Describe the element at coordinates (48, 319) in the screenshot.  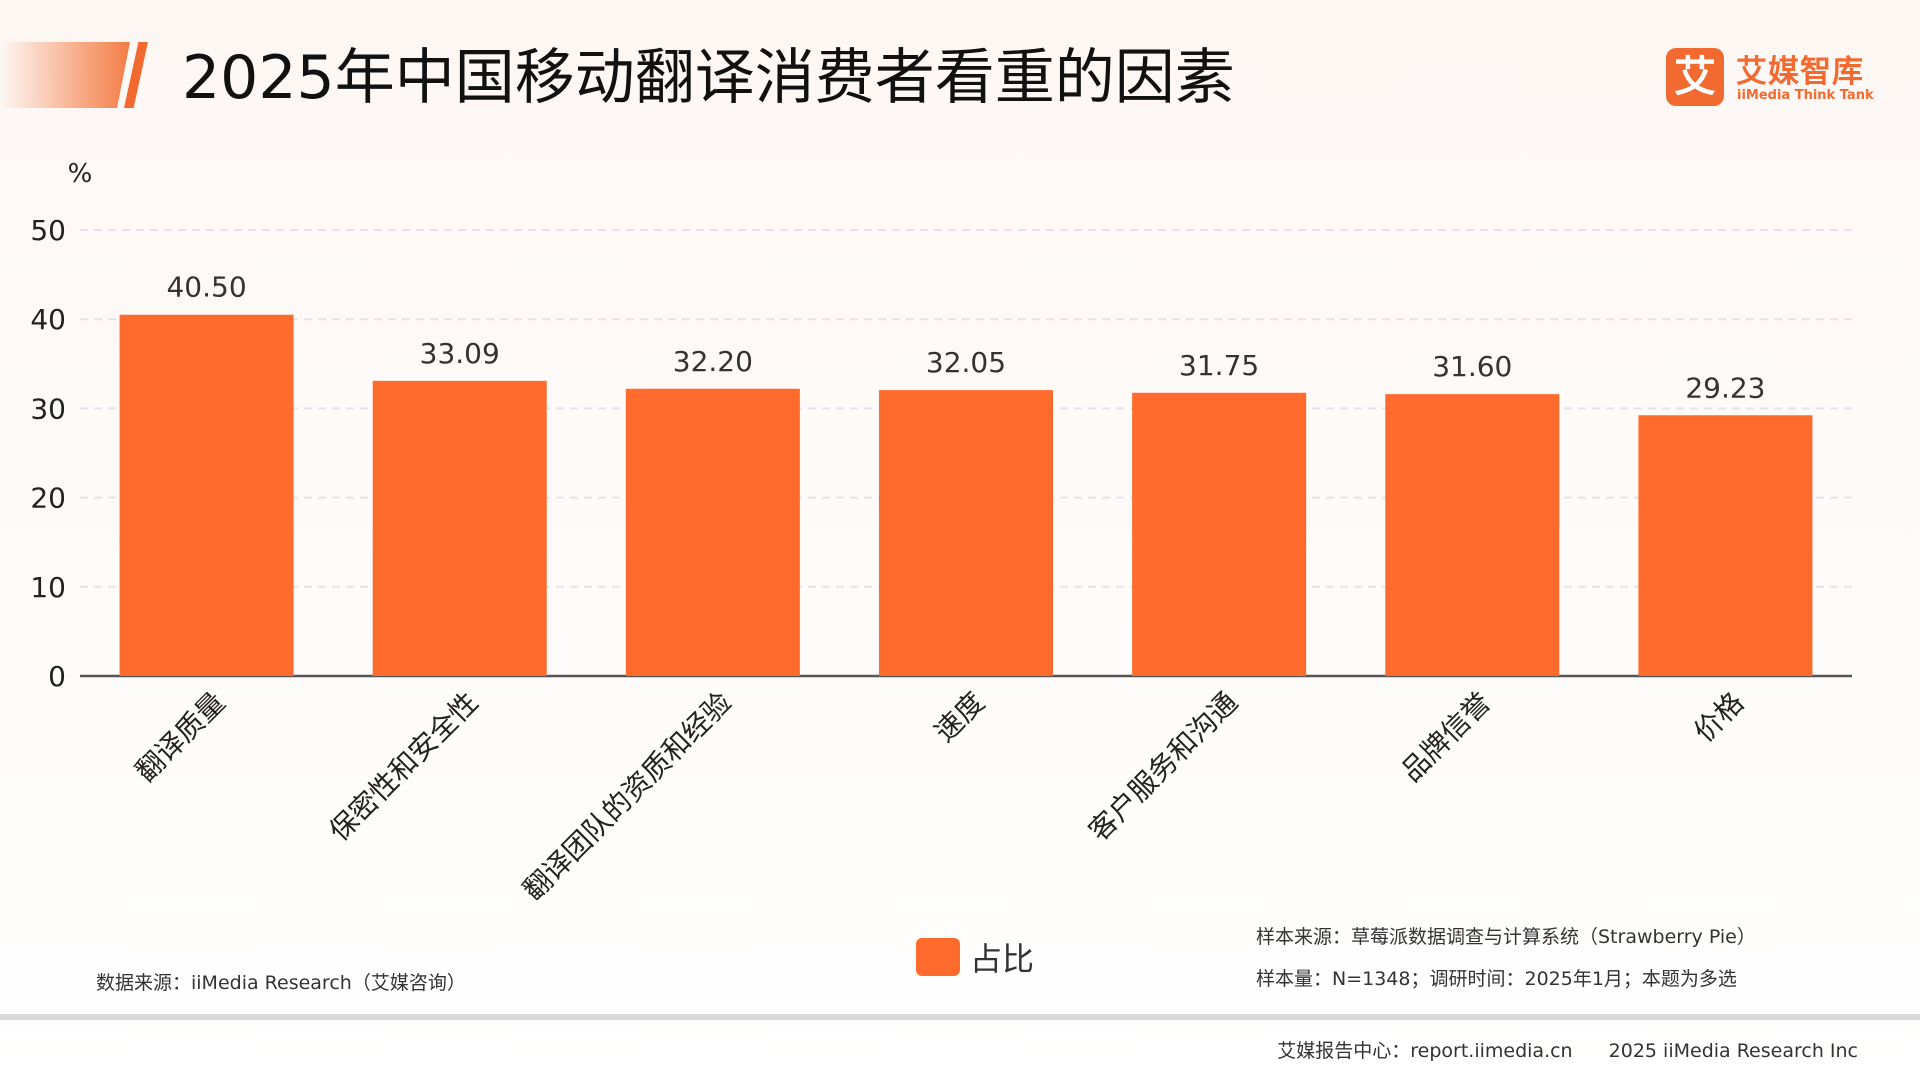
I see `y-tick-label: 40` at that location.